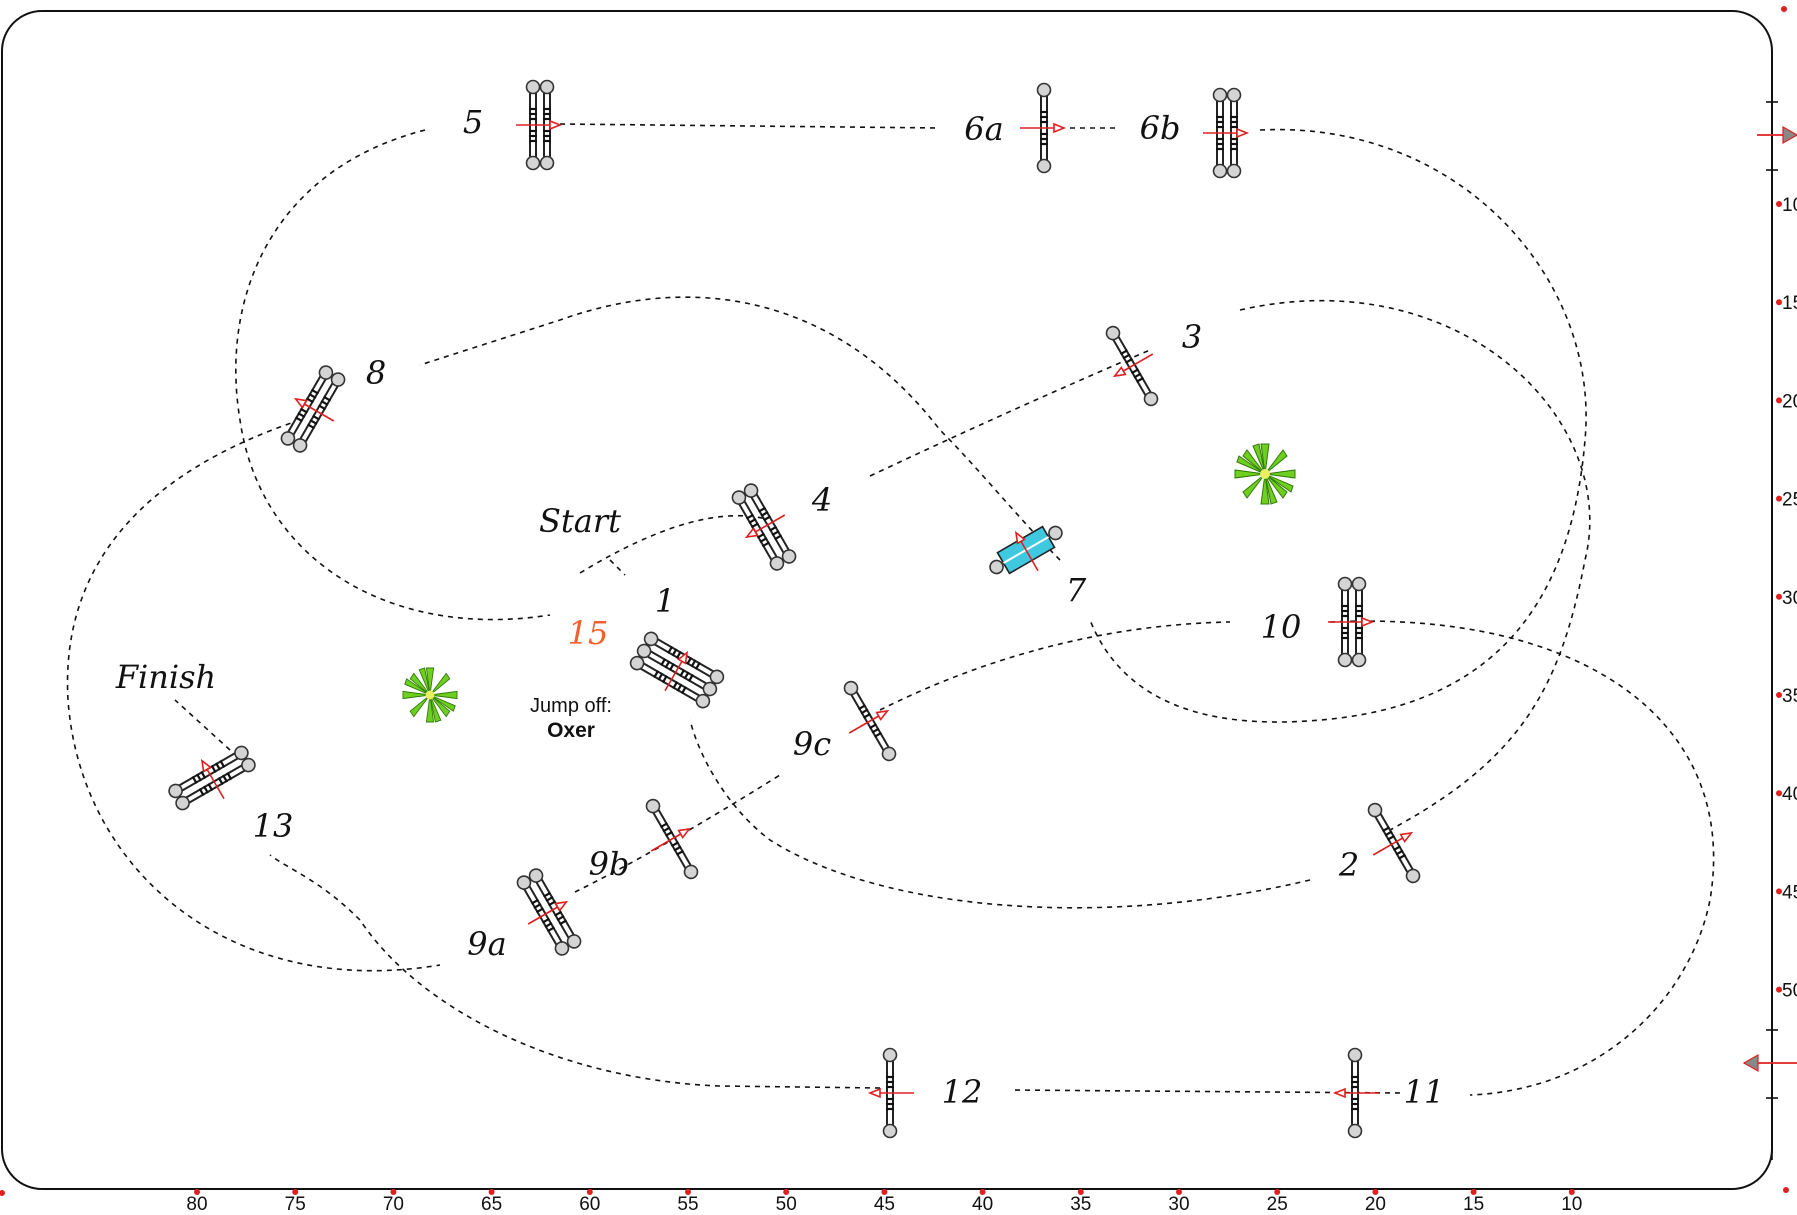  What do you see at coordinates (687, 1204) in the screenshot?
I see `x-scale-label: 55` at bounding box center [687, 1204].